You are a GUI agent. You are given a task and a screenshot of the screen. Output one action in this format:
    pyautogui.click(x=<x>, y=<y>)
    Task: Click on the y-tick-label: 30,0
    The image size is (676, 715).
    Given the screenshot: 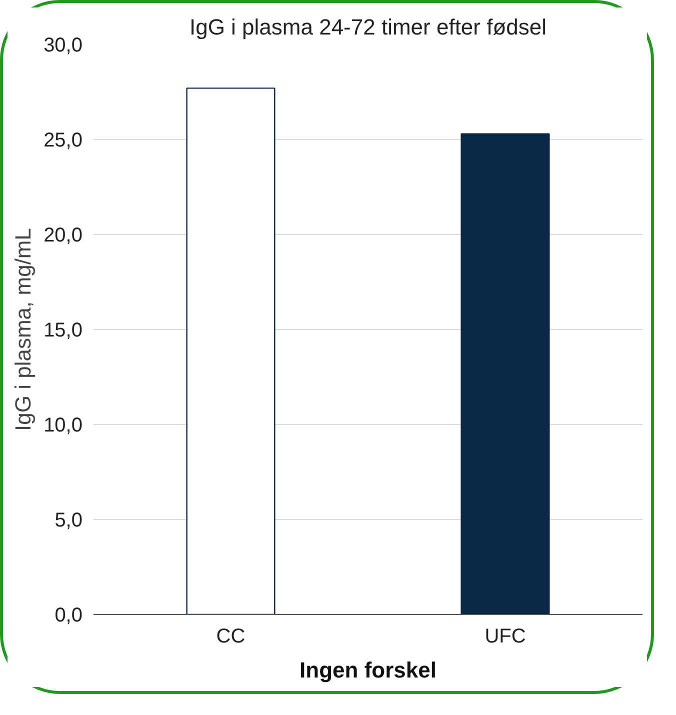 What is the action you would take?
    pyautogui.click(x=63, y=45)
    